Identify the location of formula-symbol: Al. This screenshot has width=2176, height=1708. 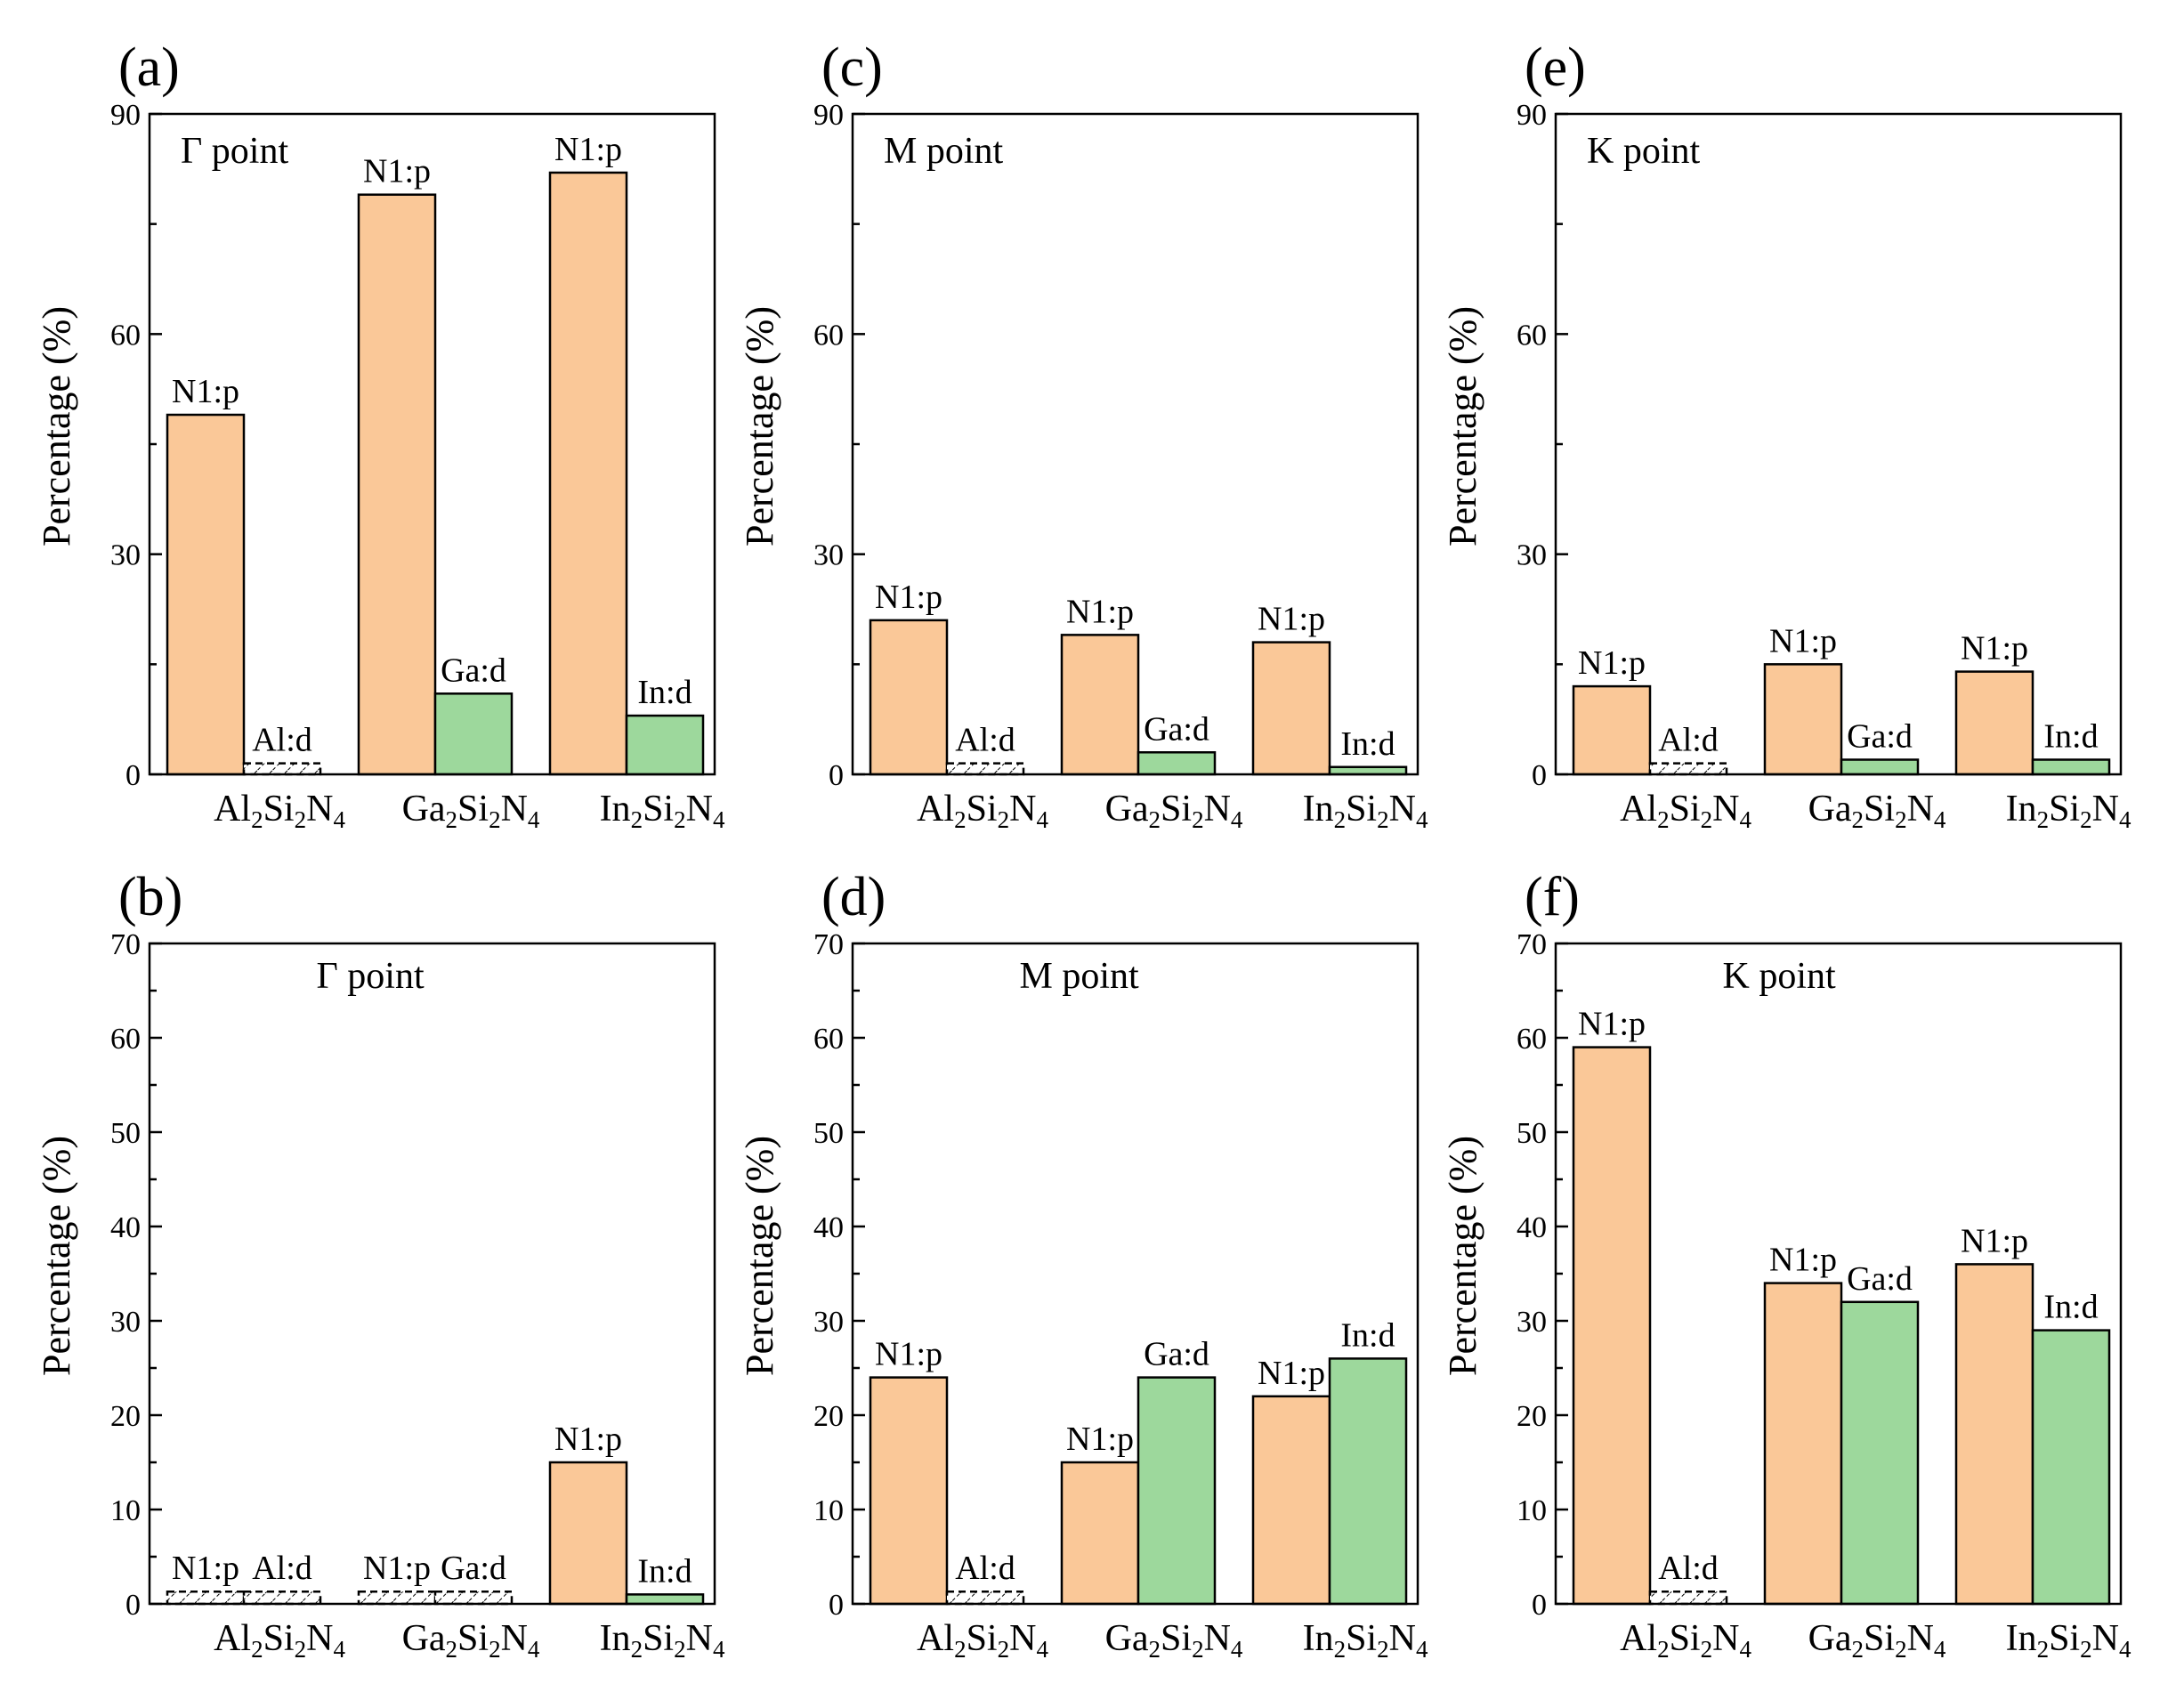
(232, 810).